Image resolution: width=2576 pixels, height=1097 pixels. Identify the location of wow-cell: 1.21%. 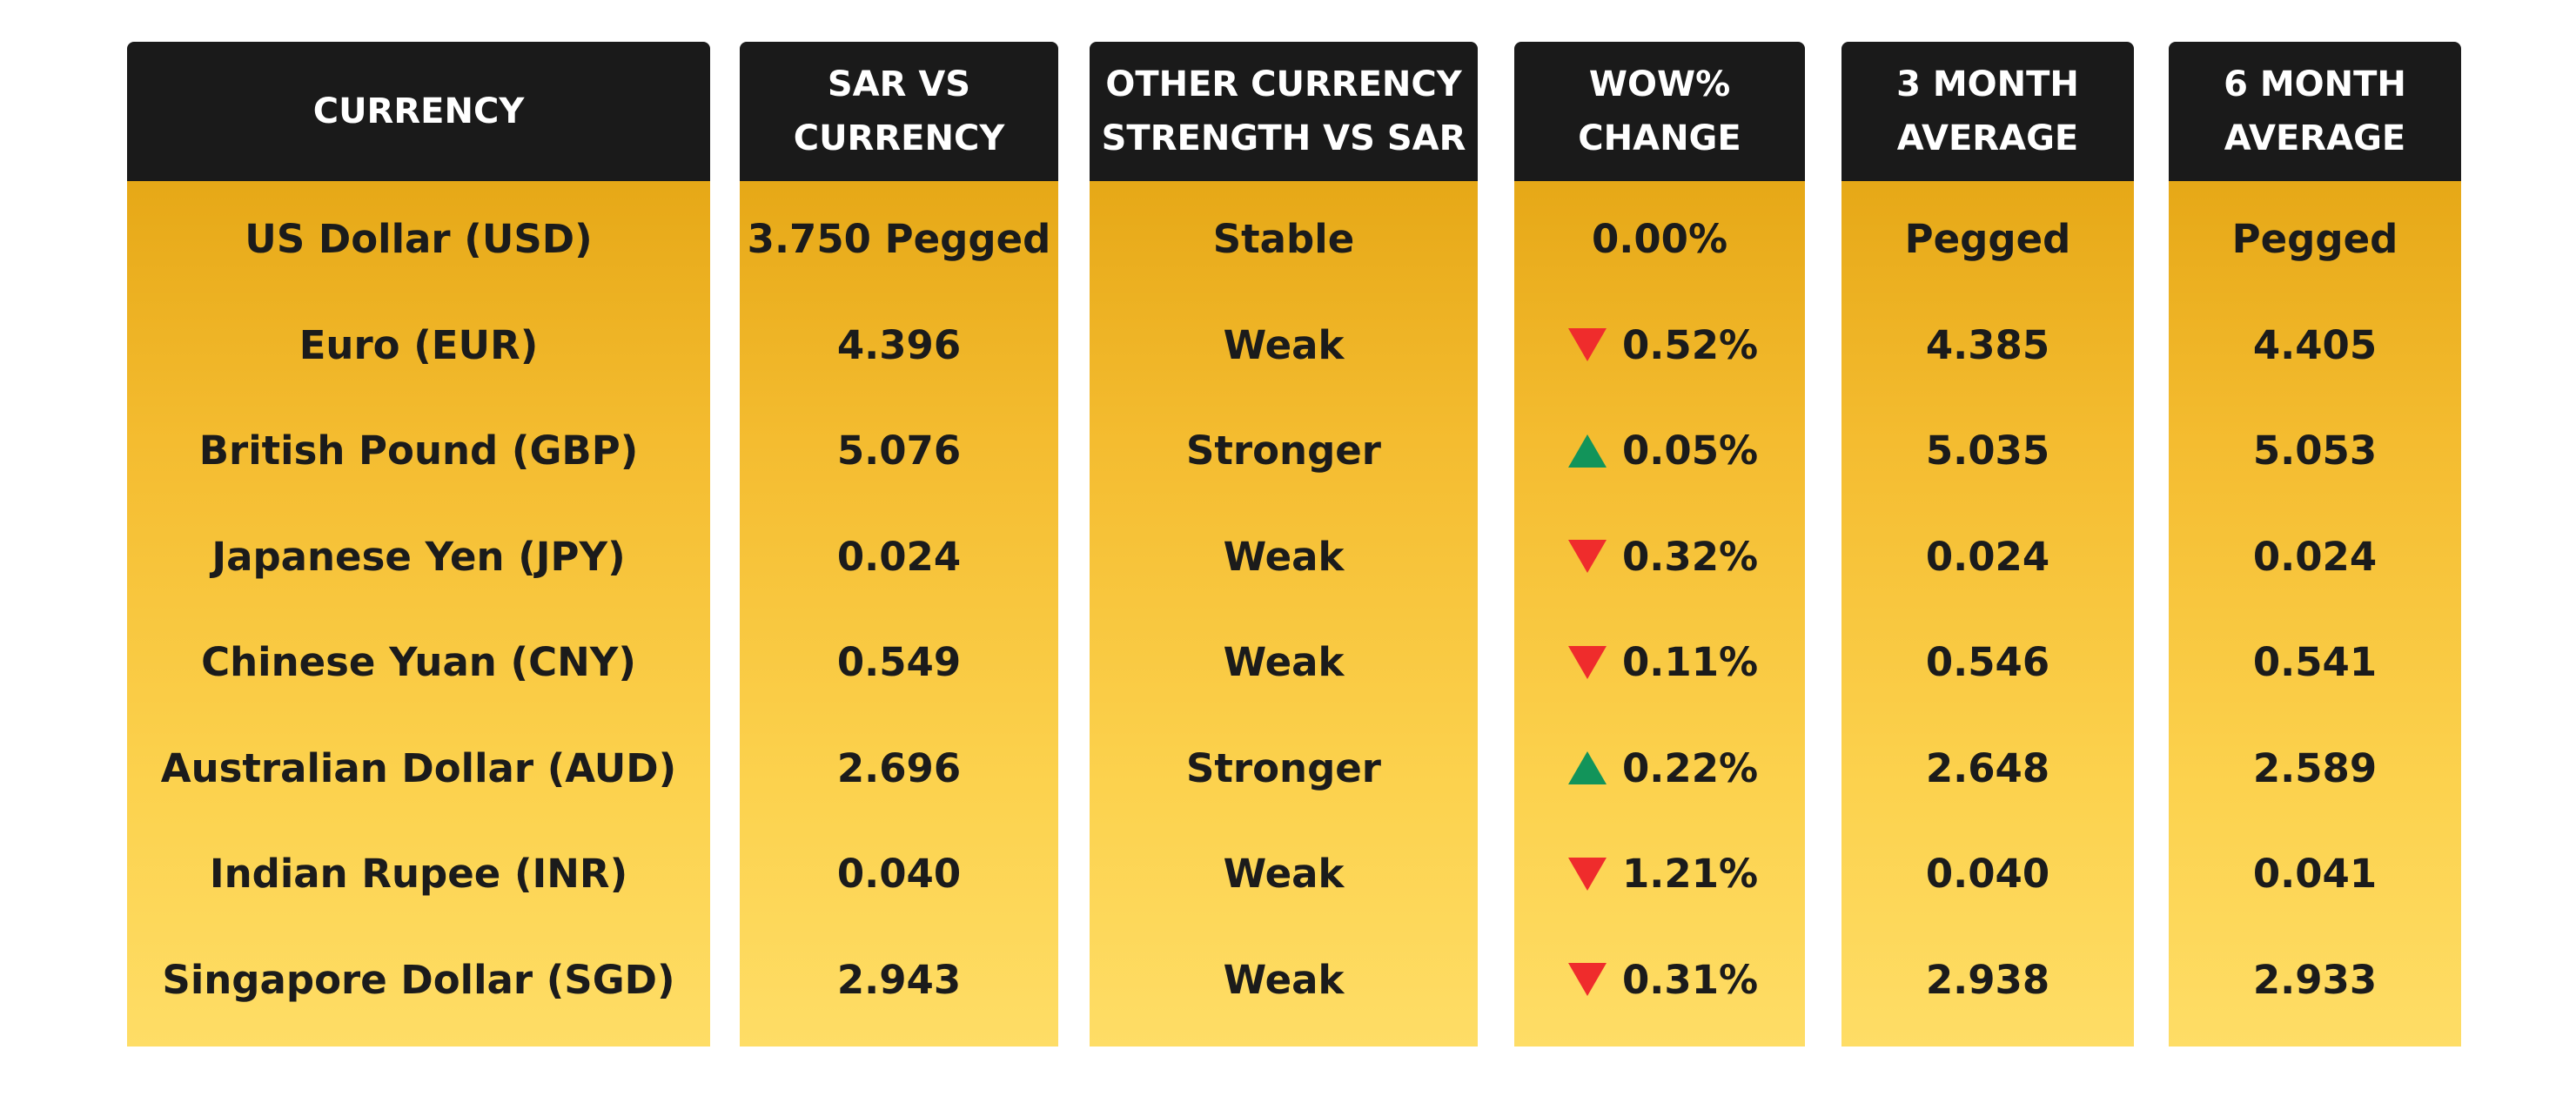
(1659, 874).